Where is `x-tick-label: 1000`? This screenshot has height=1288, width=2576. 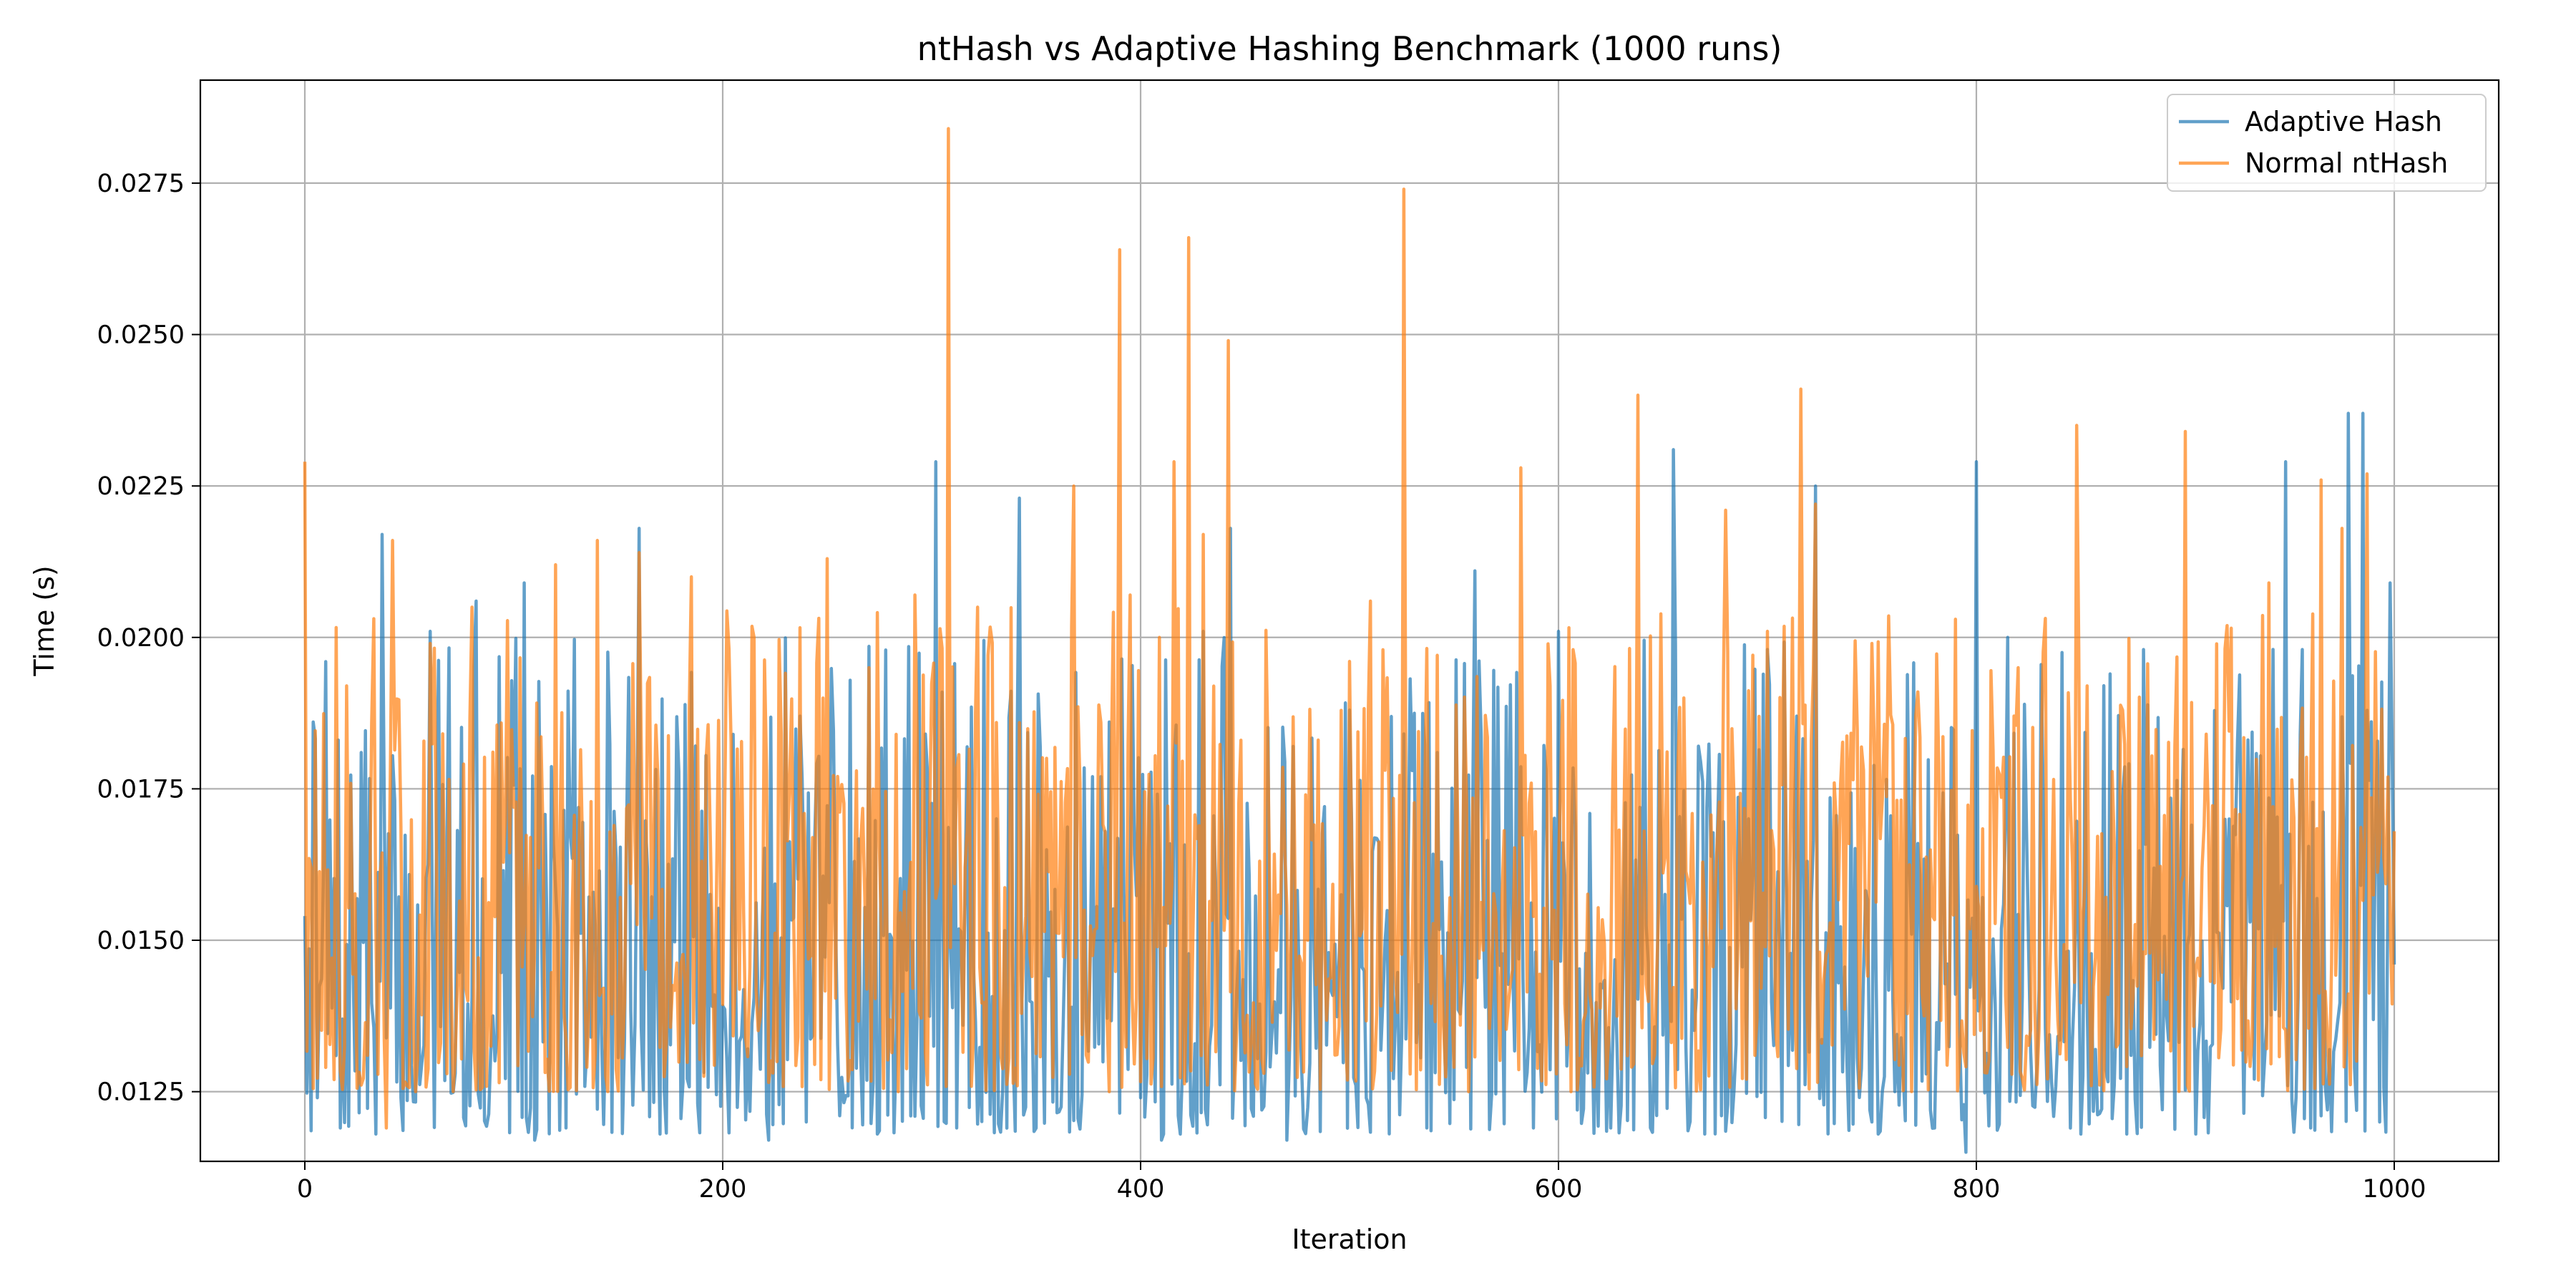 x-tick-label: 1000 is located at coordinates (2394, 1189).